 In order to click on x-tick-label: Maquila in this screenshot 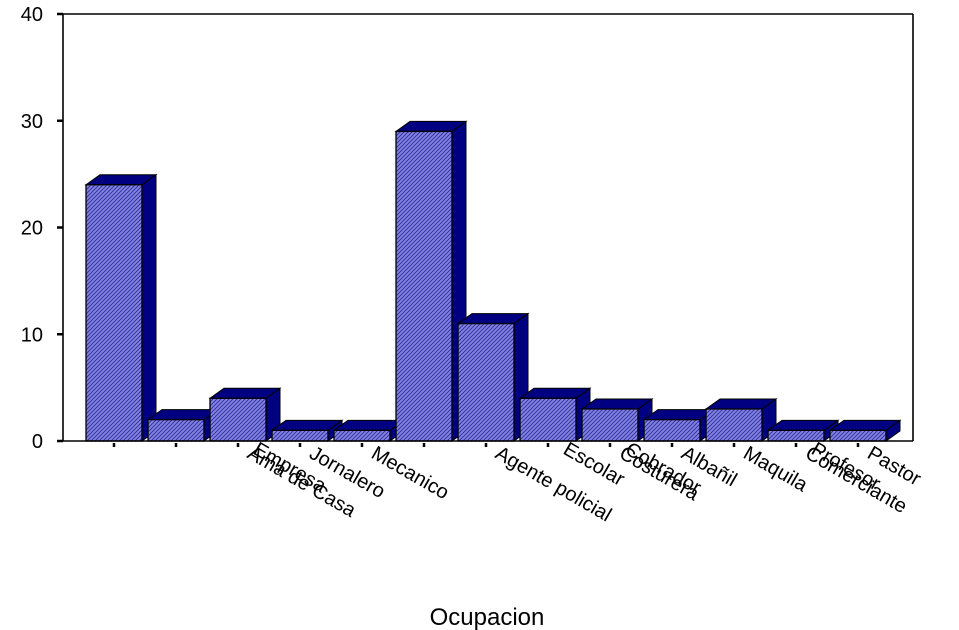, I will do `click(776, 469)`.